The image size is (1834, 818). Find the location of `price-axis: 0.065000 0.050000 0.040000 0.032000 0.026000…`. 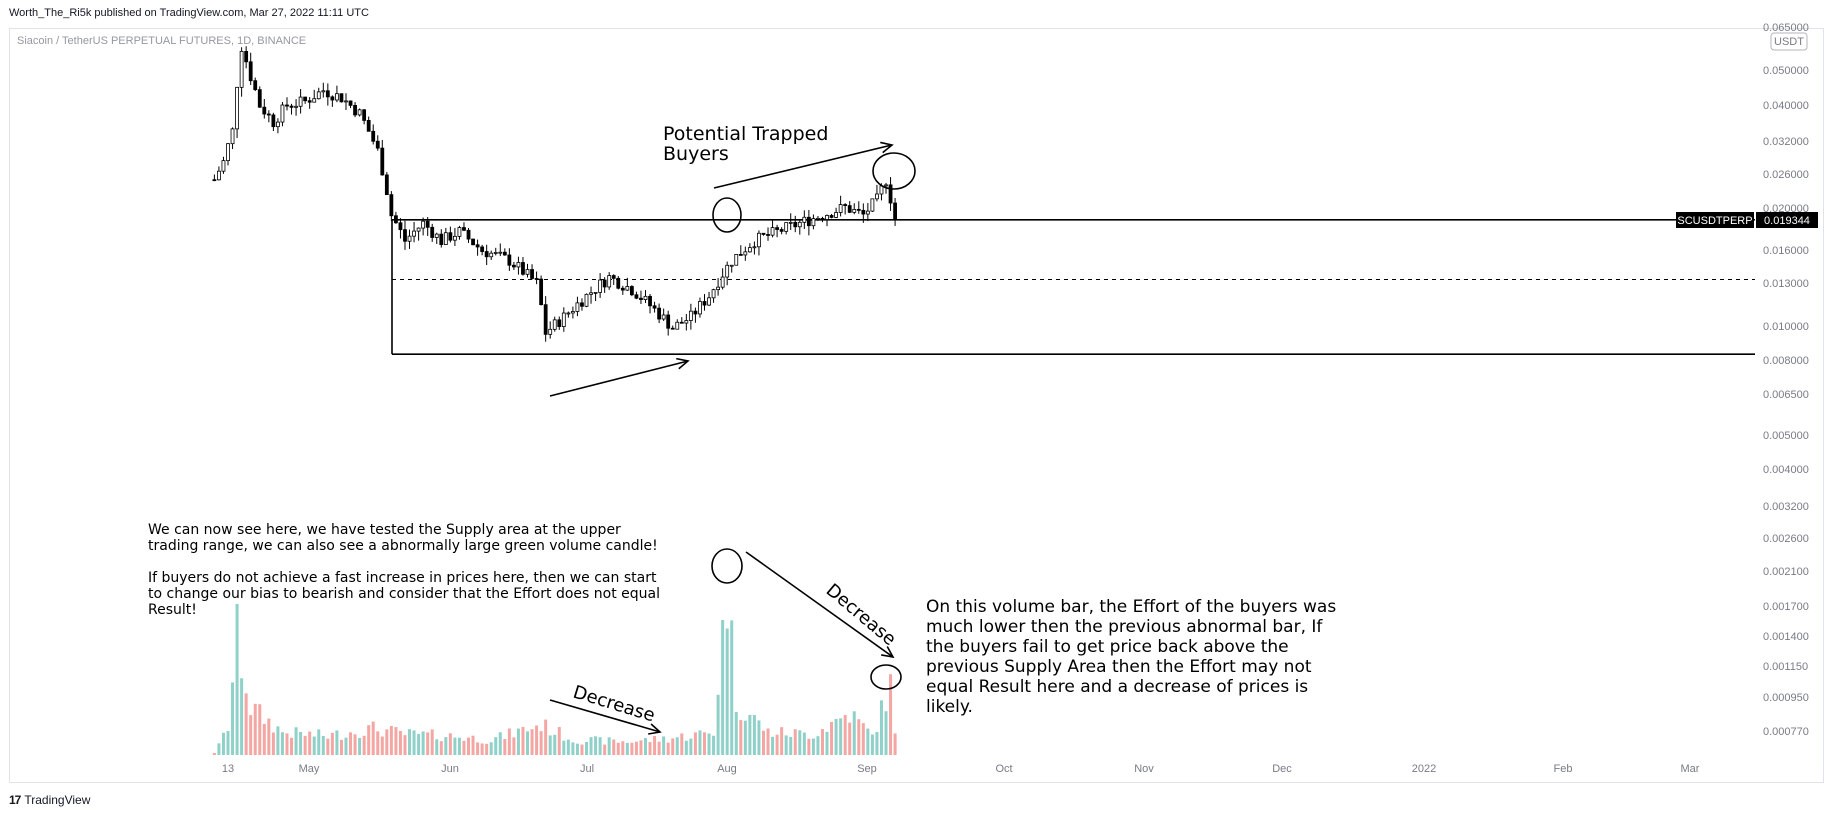

price-axis: 0.065000 0.050000 0.040000 0.032000 0.026000… is located at coordinates (1786, 380).